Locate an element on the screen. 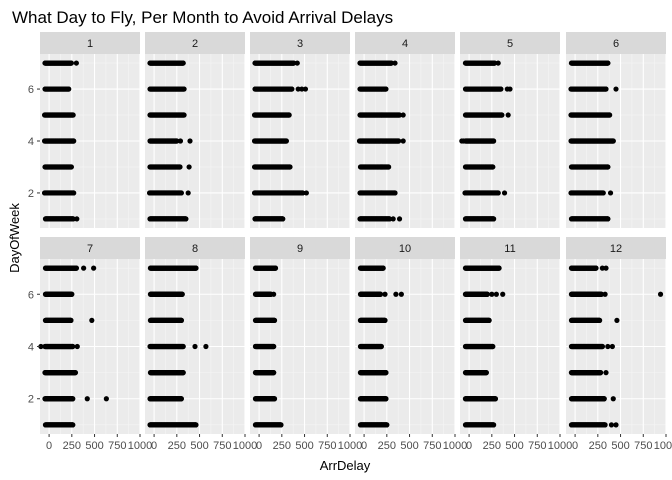 This screenshot has height=480, width=672. facet-strip-label: 3 is located at coordinates (300, 44).